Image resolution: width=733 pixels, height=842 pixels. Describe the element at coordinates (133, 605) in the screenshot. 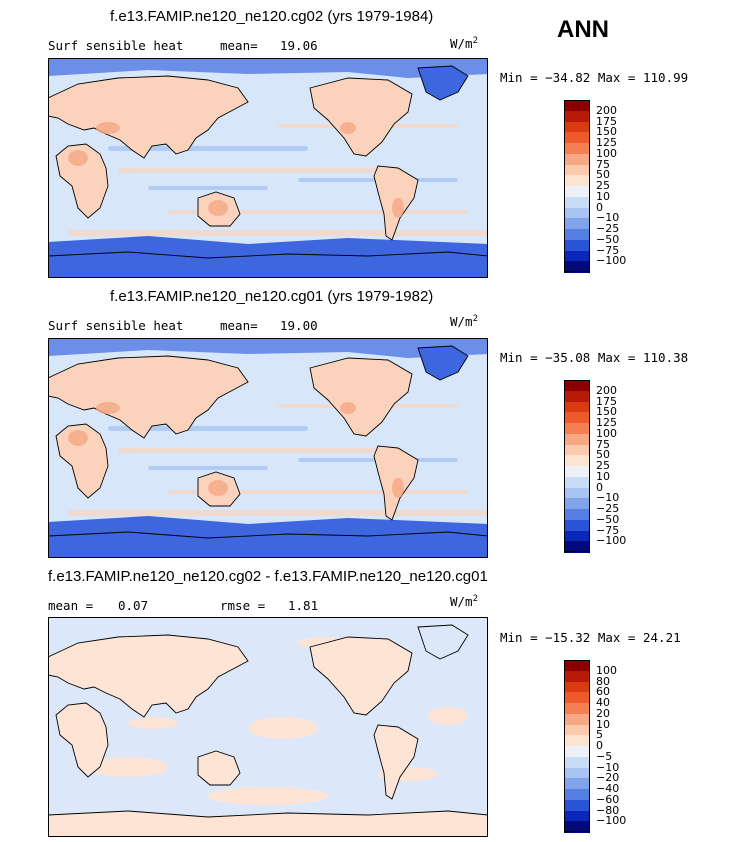

I see `panel3-mean-value: 0.07` at that location.